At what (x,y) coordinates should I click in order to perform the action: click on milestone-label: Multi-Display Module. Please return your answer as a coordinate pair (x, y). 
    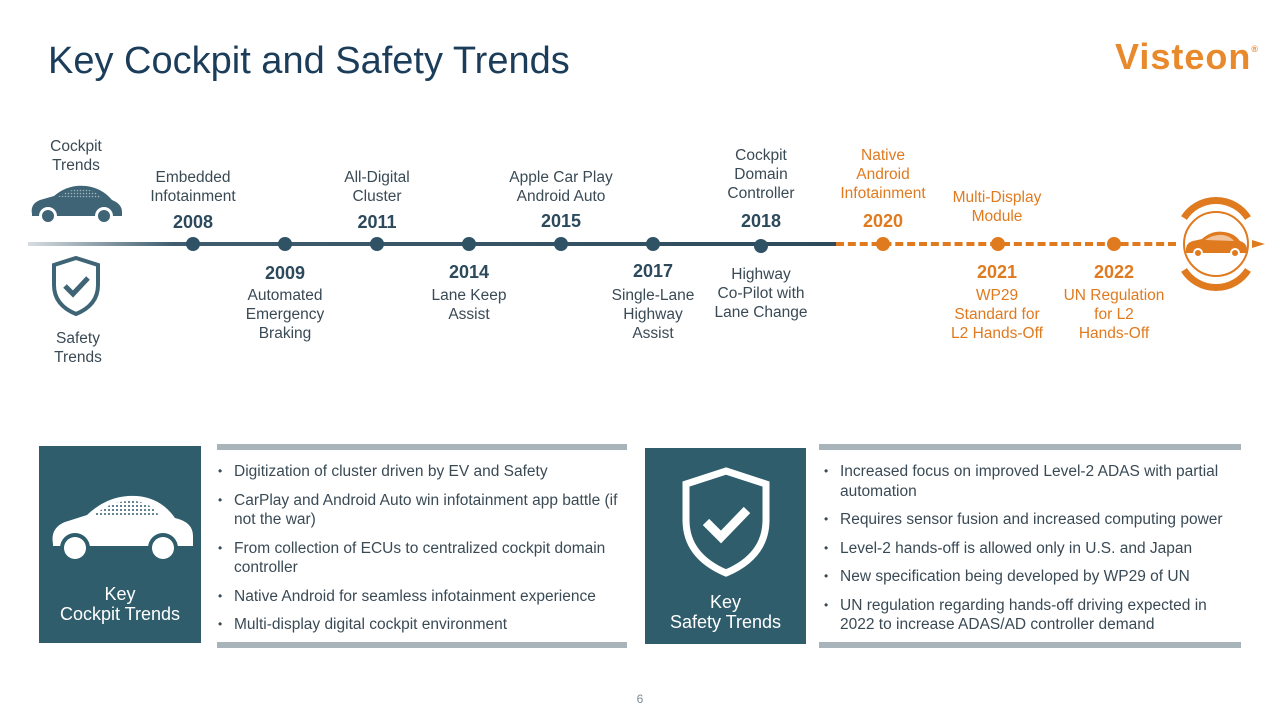
    Looking at the image, I should click on (997, 207).